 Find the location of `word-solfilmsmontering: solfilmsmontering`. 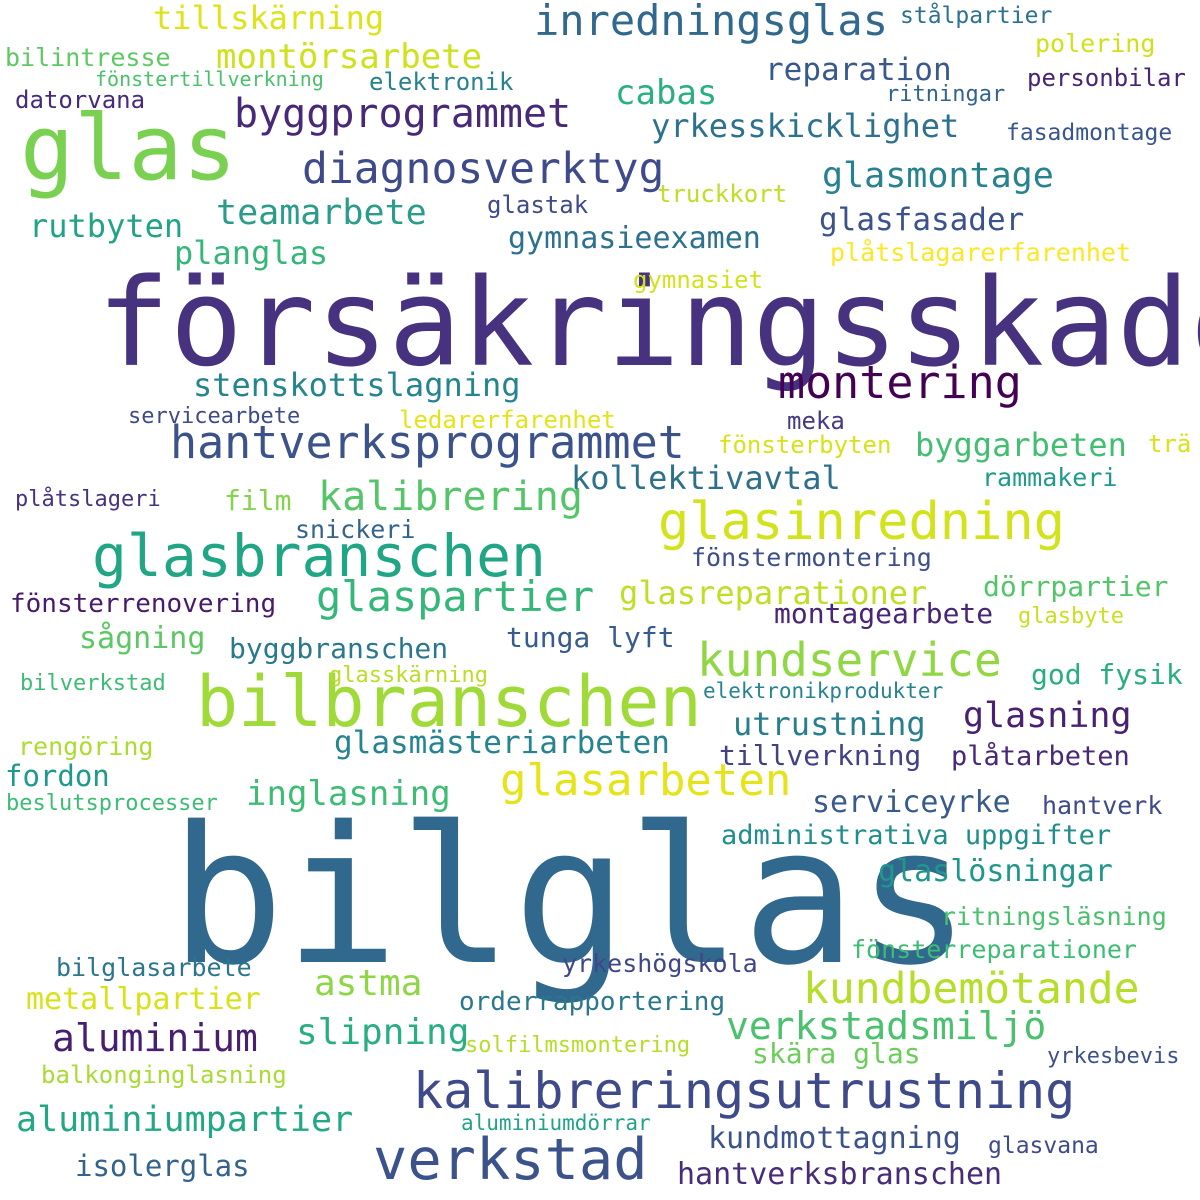

word-solfilmsmontering: solfilmsmontering is located at coordinates (578, 1045).